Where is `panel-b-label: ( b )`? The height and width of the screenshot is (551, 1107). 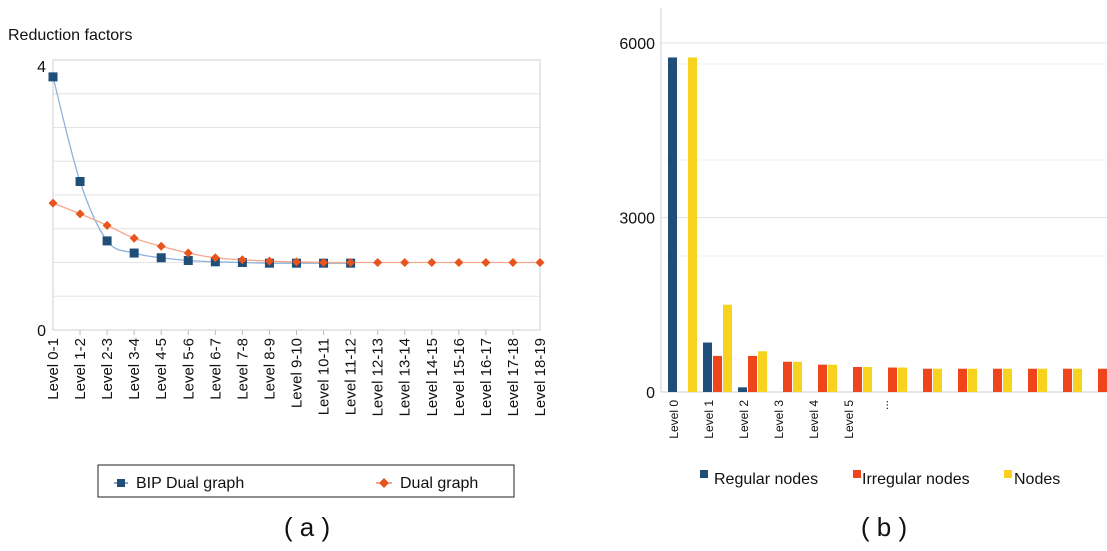 panel-b-label: ( b ) is located at coordinates (884, 527).